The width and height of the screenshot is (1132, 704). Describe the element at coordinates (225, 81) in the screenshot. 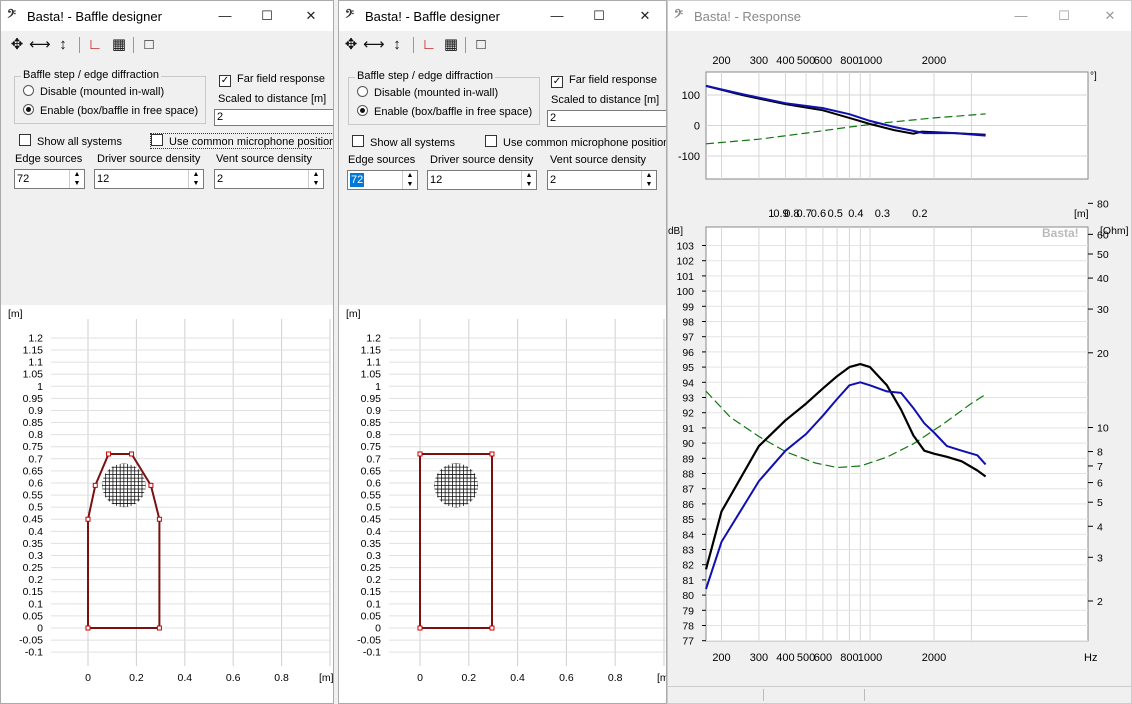

I see `checkmark-icon: ✓` at that location.